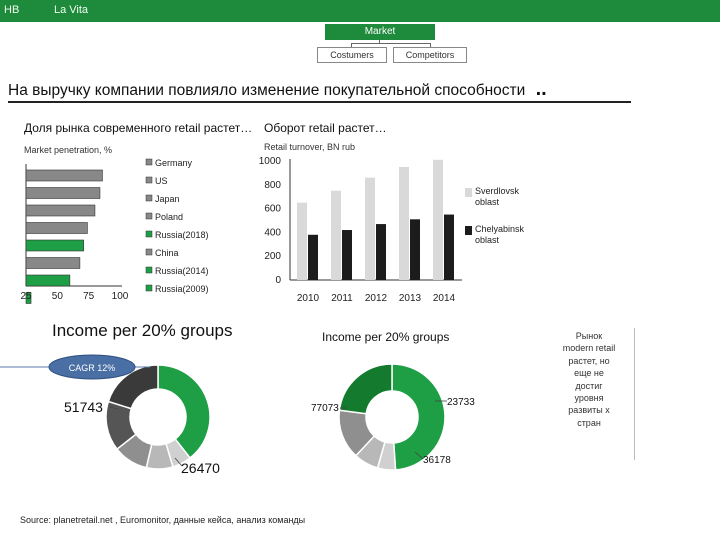  What do you see at coordinates (360, 11) in the screenshot?
I see `top-bar: HB La Vita` at bounding box center [360, 11].